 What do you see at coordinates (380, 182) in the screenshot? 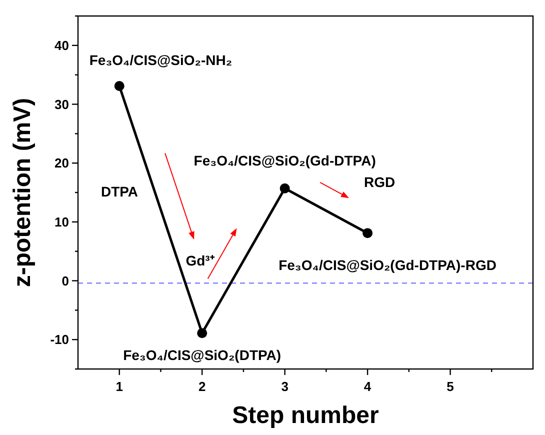
I see `annotation: RGD` at bounding box center [380, 182].